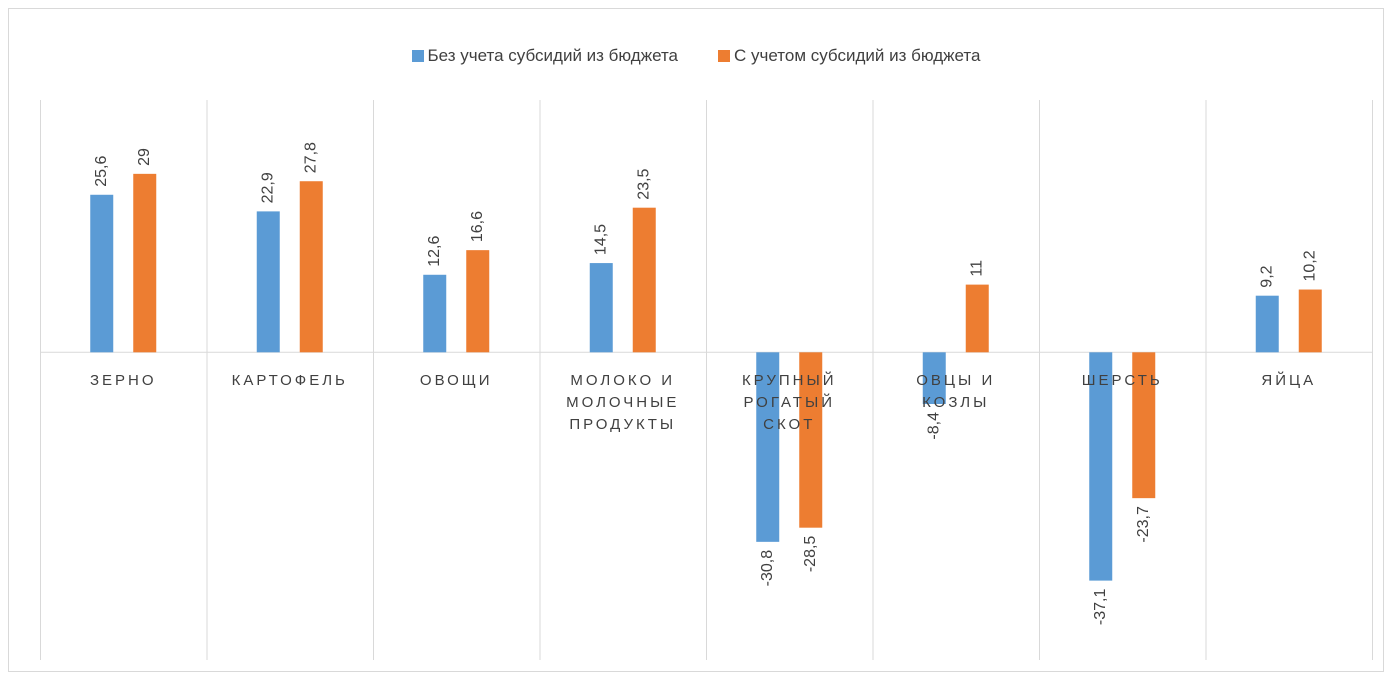 This screenshot has width=1392, height=680. I want to click on value-label: 22,9, so click(267, 187).